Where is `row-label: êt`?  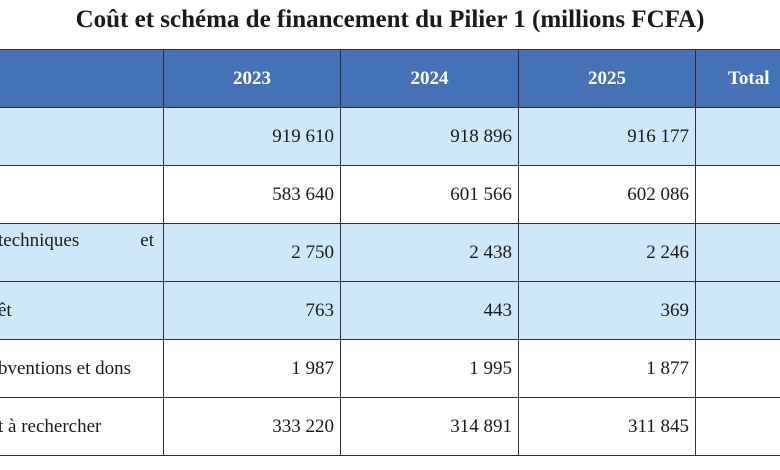
row-label: êt is located at coordinates (82, 310).